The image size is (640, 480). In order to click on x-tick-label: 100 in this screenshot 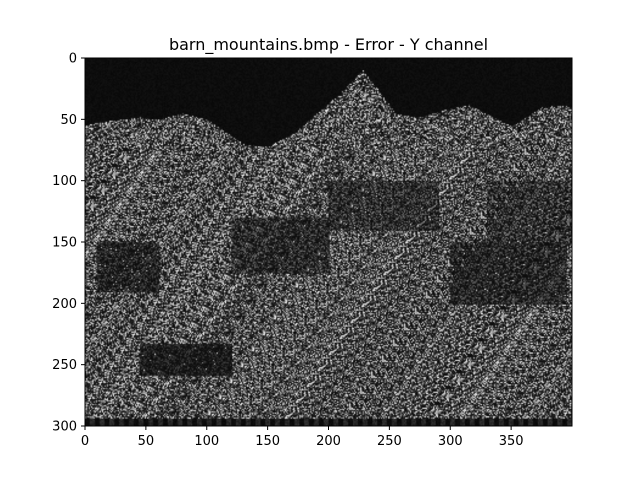, I will do `click(206, 441)`.